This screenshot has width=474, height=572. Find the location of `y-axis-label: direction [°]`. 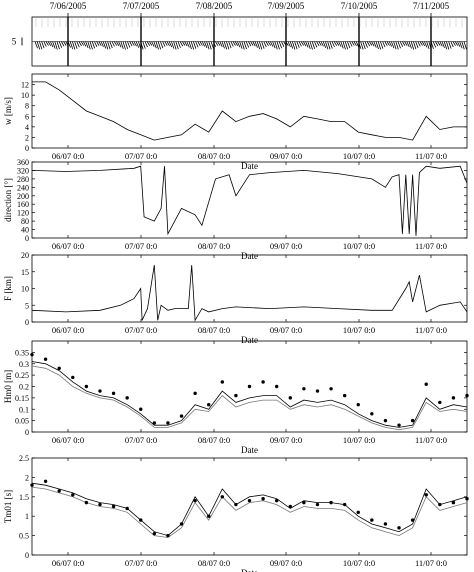

y-axis-label: direction [°] is located at coordinates (8, 200).